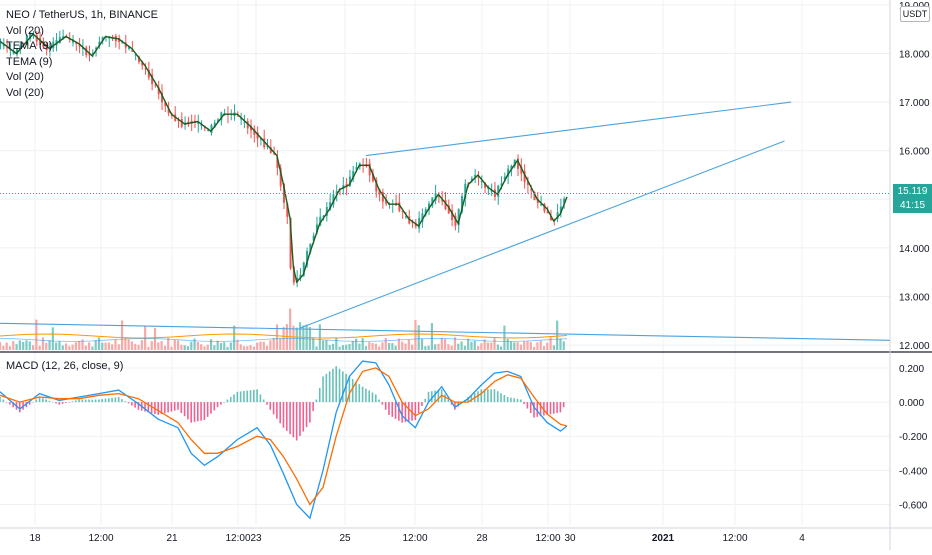  What do you see at coordinates (914, 249) in the screenshot?
I see `y-tick-label: 14.000` at bounding box center [914, 249].